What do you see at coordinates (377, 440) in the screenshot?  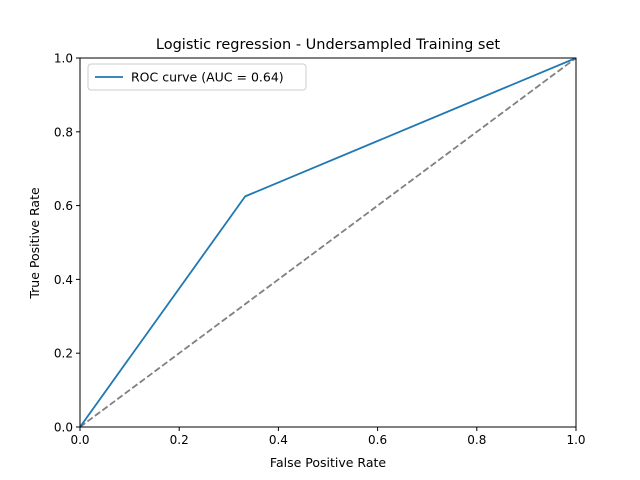 I see `x-tick-label: 0.6` at bounding box center [377, 440].